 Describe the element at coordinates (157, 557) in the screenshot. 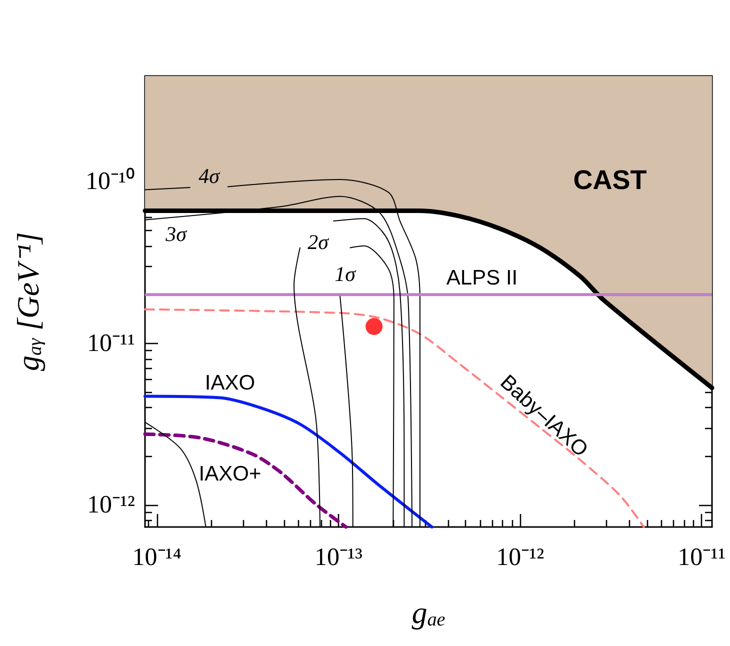

I see `x-tick-label: 10⁻¹⁴` at that location.